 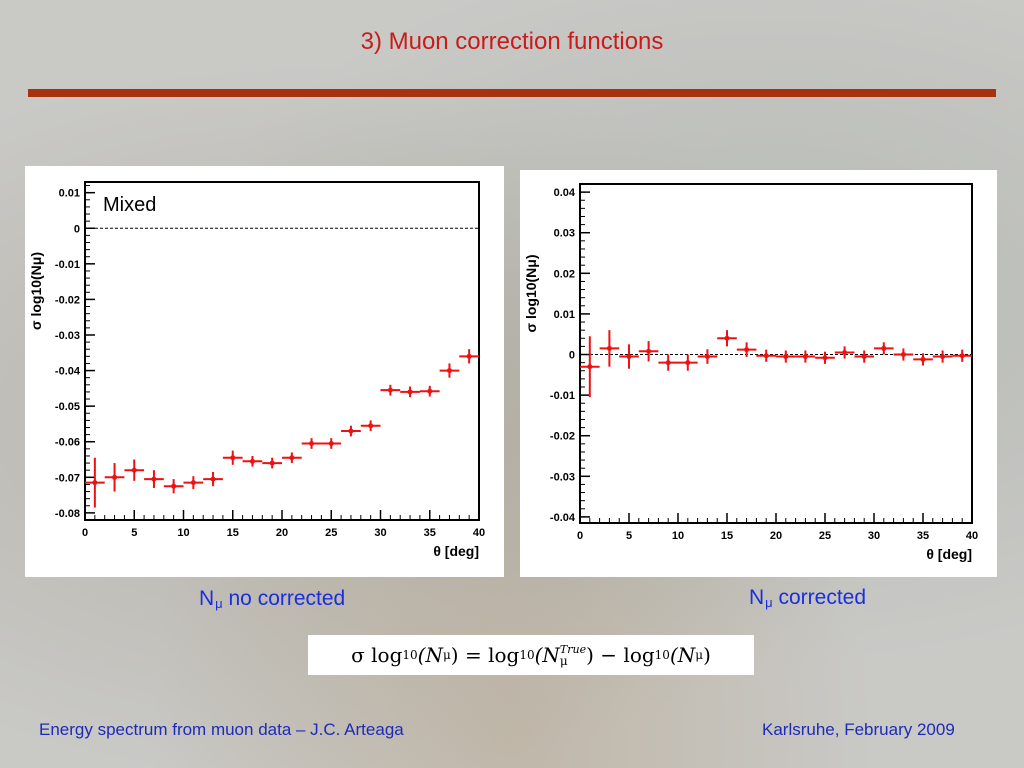 What do you see at coordinates (67, 443) in the screenshot?
I see `y-tick-label: -0.06` at bounding box center [67, 443].